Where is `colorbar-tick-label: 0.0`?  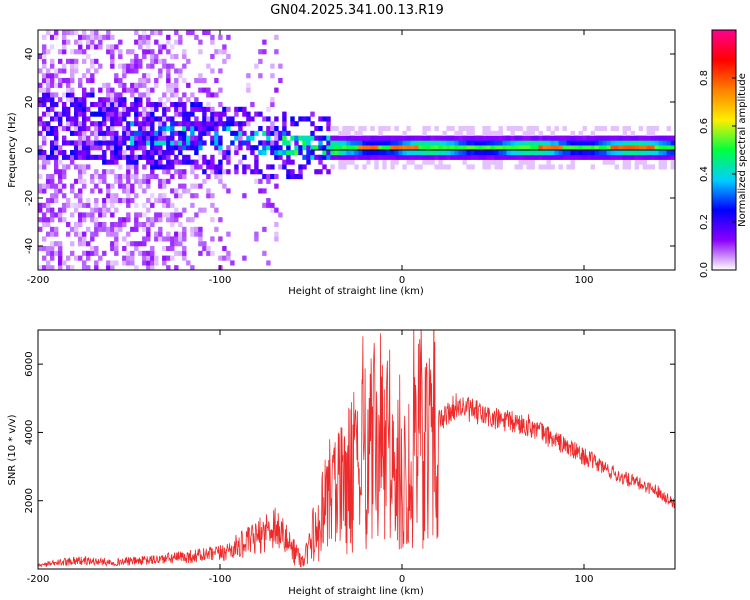
colorbar-tick-label: 0.0 is located at coordinates (704, 270).